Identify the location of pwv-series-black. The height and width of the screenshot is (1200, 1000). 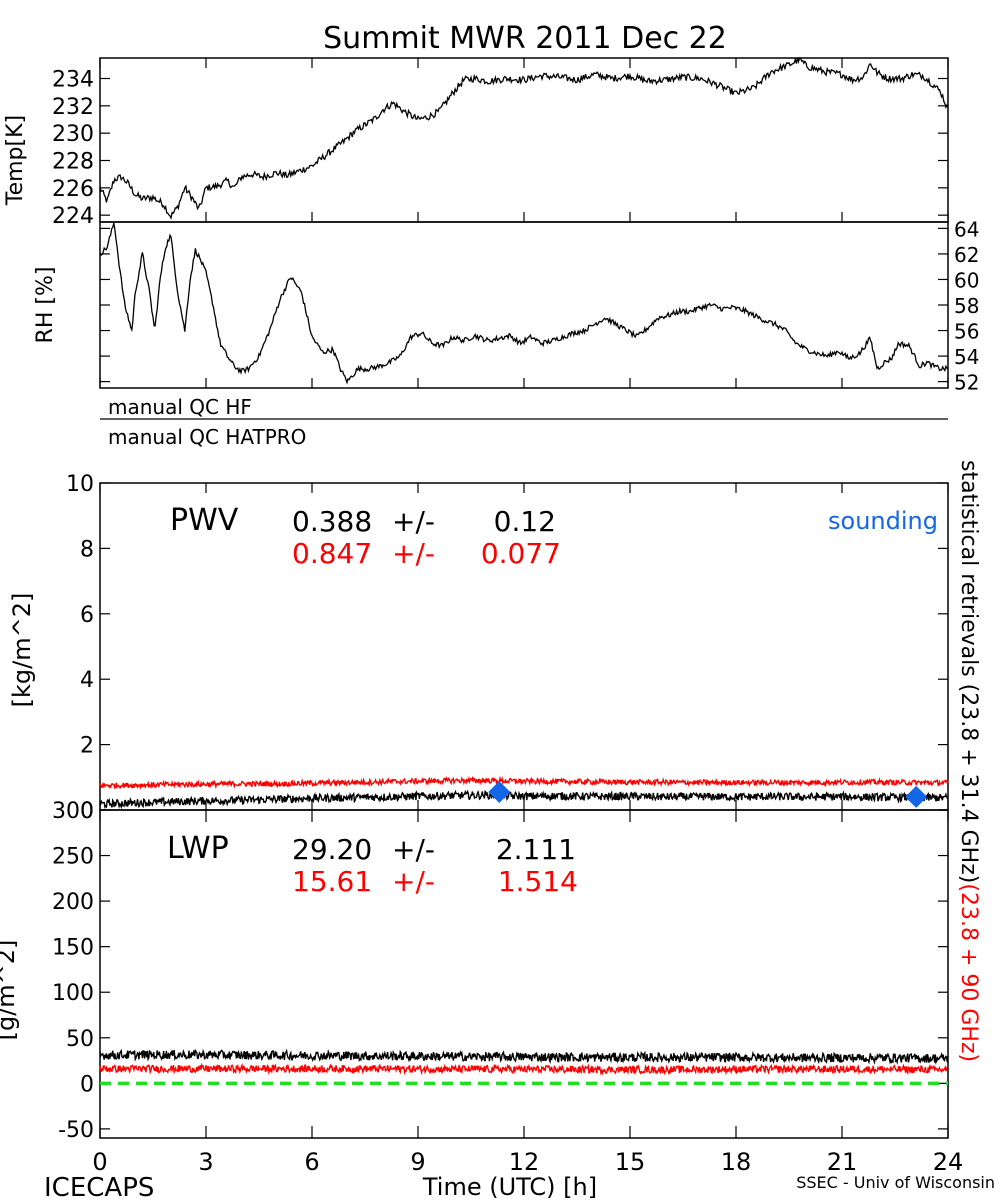
(524, 799).